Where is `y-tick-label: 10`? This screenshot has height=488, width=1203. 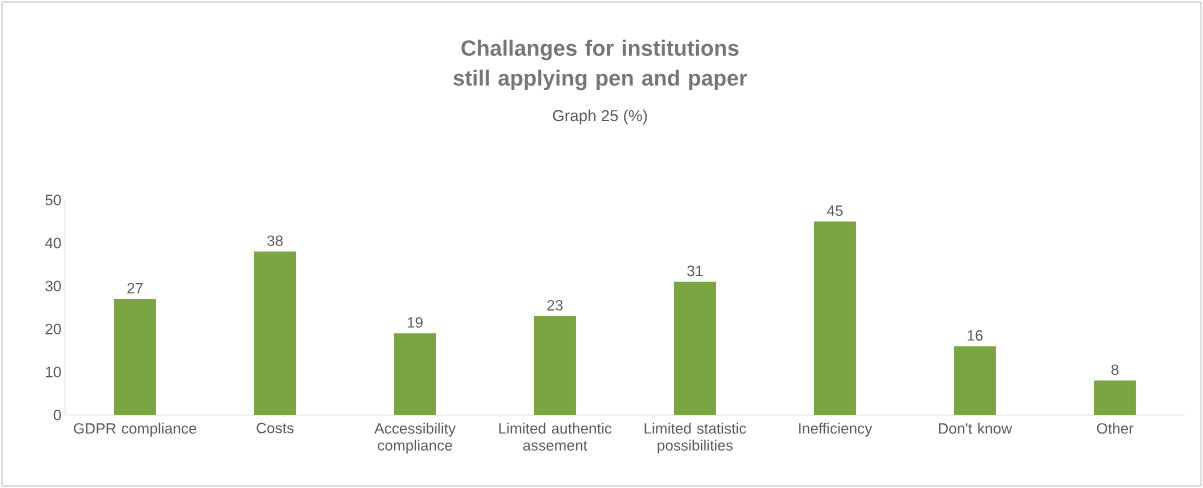
y-tick-label: 10 is located at coordinates (53, 372).